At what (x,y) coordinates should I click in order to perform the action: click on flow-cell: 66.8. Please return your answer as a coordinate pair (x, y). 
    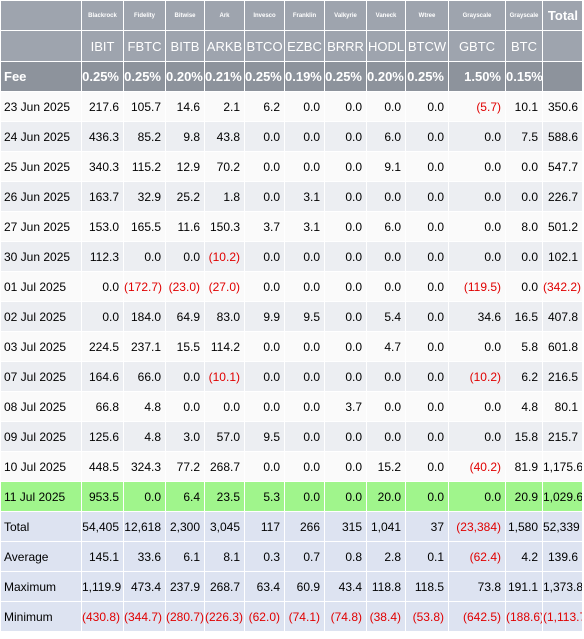
    Looking at the image, I should click on (102, 406).